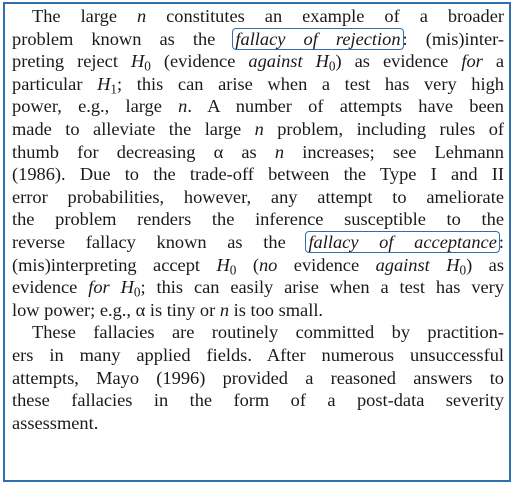  Describe the element at coordinates (95, 106) in the screenshot. I see `text-run: power, e.g., large` at that location.